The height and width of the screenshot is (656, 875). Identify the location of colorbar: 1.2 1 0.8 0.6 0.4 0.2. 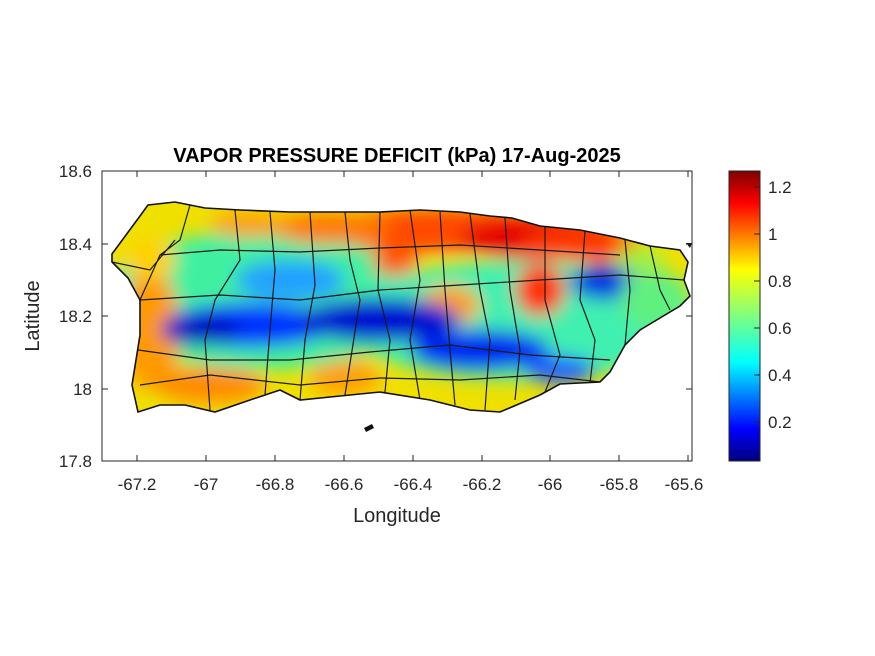
(760, 316).